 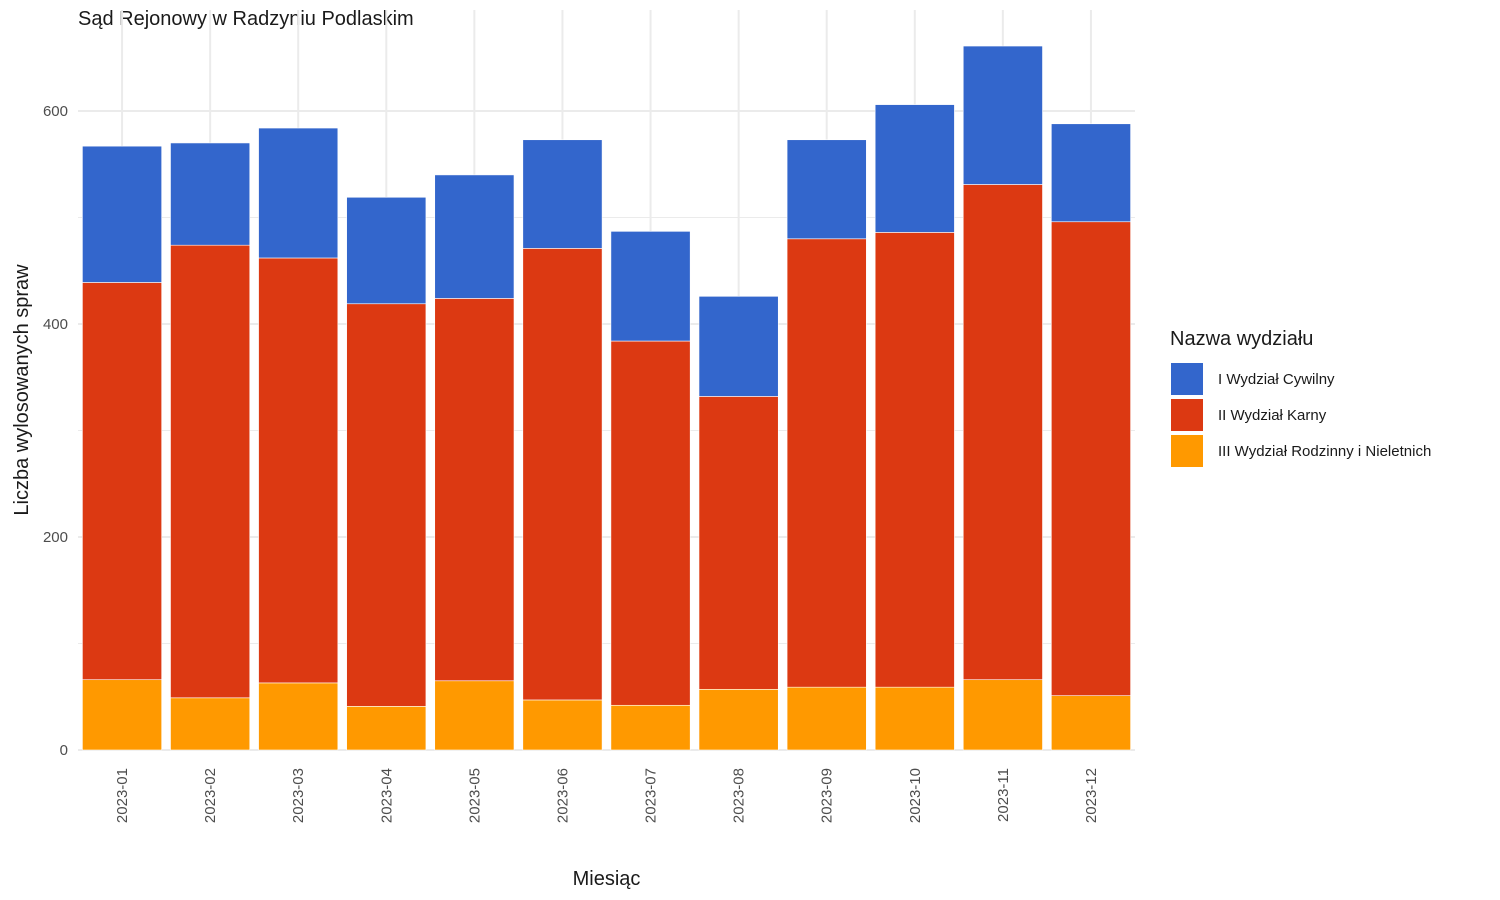 I want to click on x-tick-label: 2023-01, so click(x=122, y=795).